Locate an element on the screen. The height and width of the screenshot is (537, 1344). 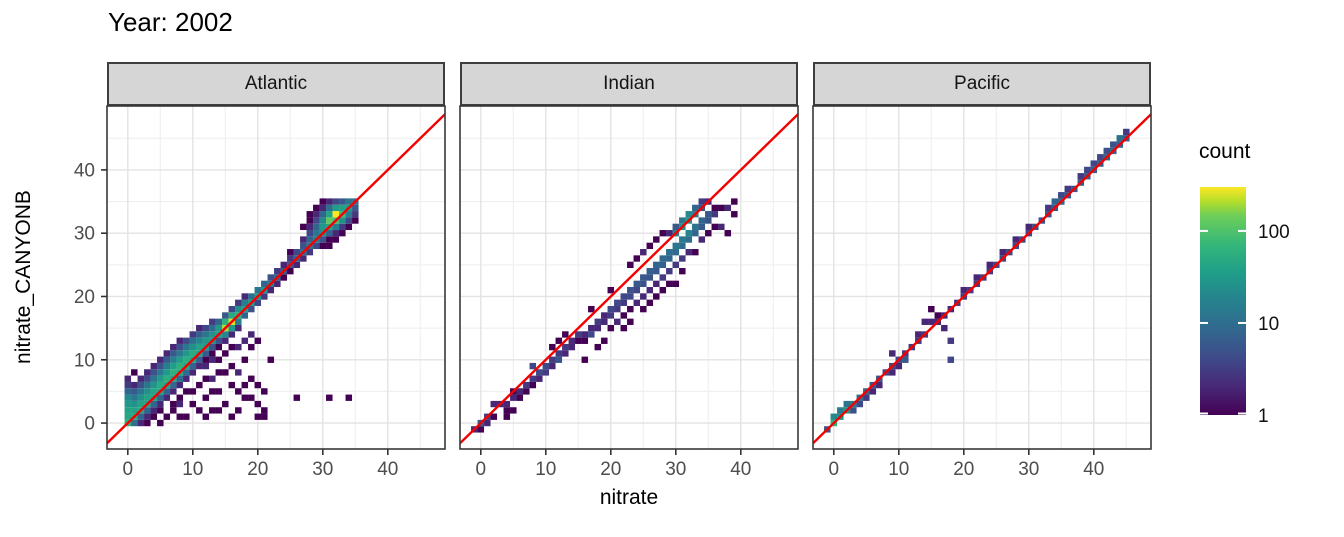
y-tick-label: 20 is located at coordinates (84, 297).